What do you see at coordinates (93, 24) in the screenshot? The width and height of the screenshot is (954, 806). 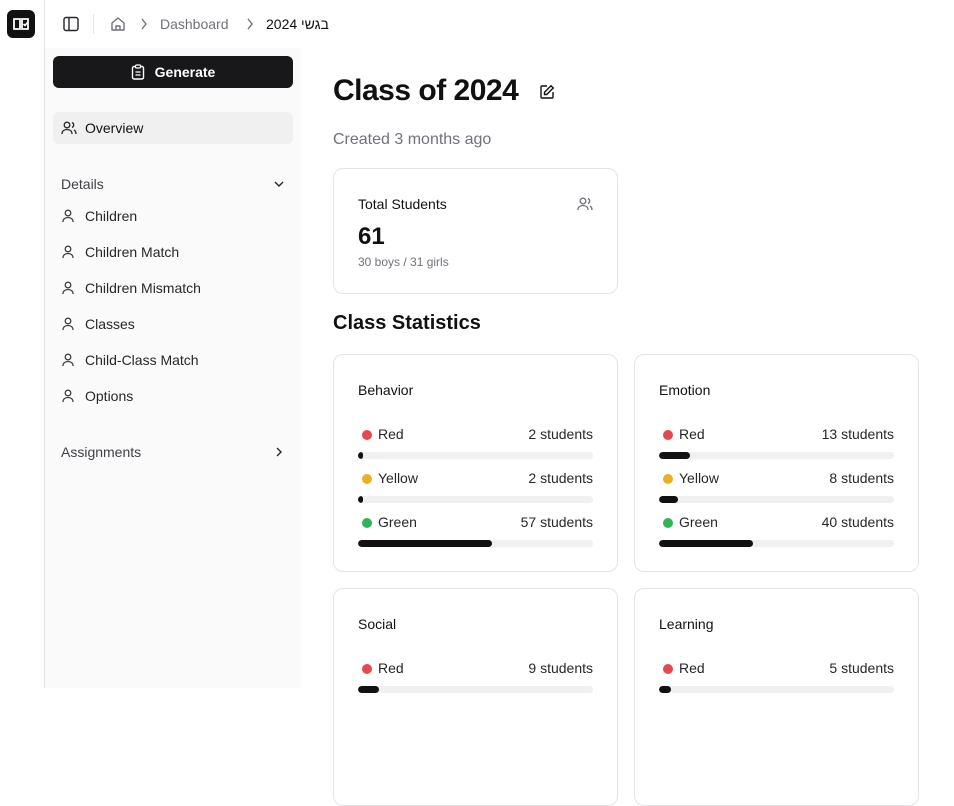 I see `divider` at bounding box center [93, 24].